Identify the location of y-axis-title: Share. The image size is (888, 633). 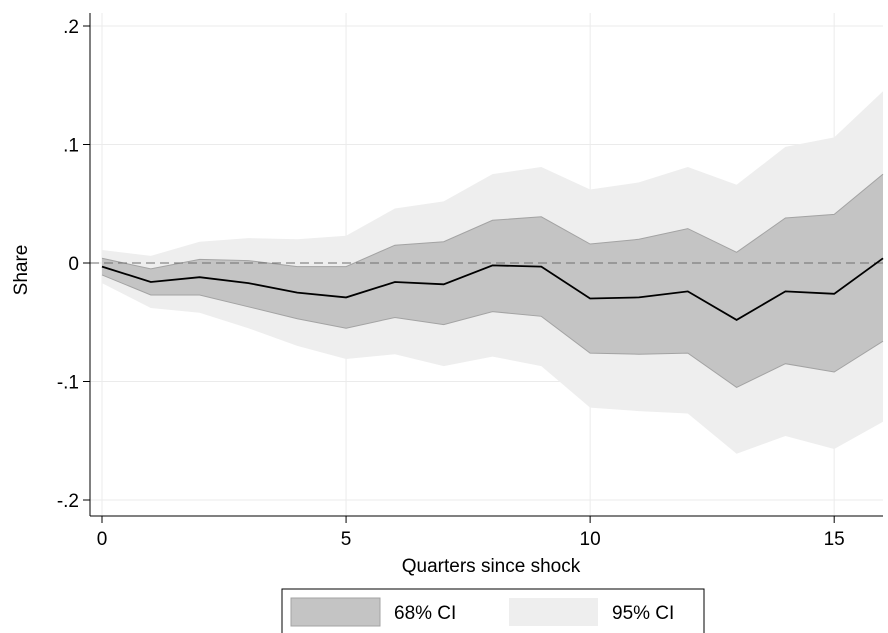
(21, 270).